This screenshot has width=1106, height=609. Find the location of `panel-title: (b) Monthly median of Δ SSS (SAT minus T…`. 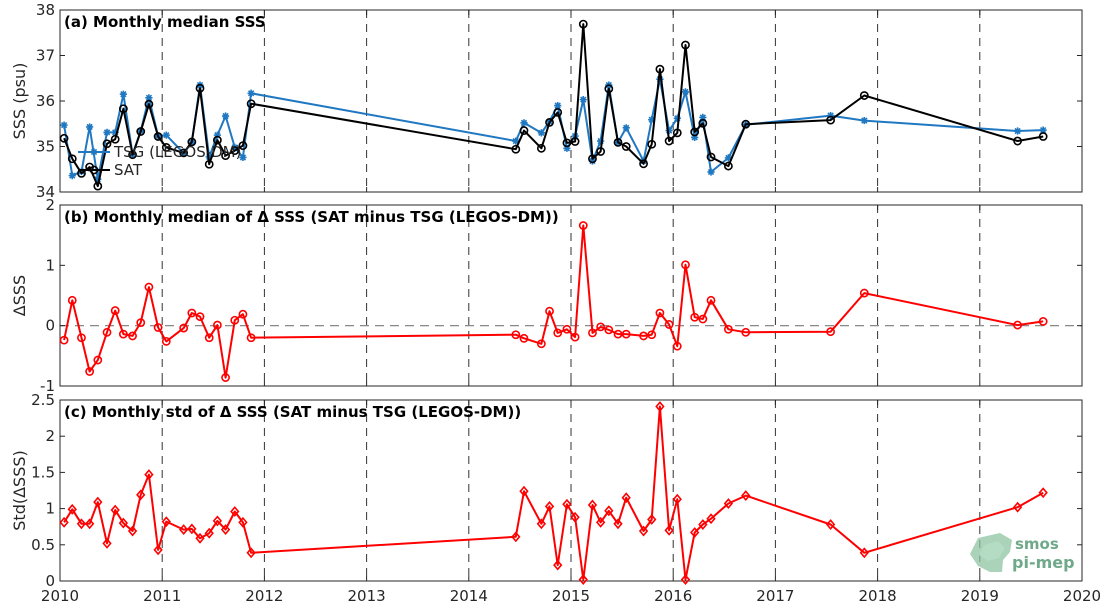

panel-title: (b) Monthly median of Δ SSS (SAT minus T… is located at coordinates (311, 217).